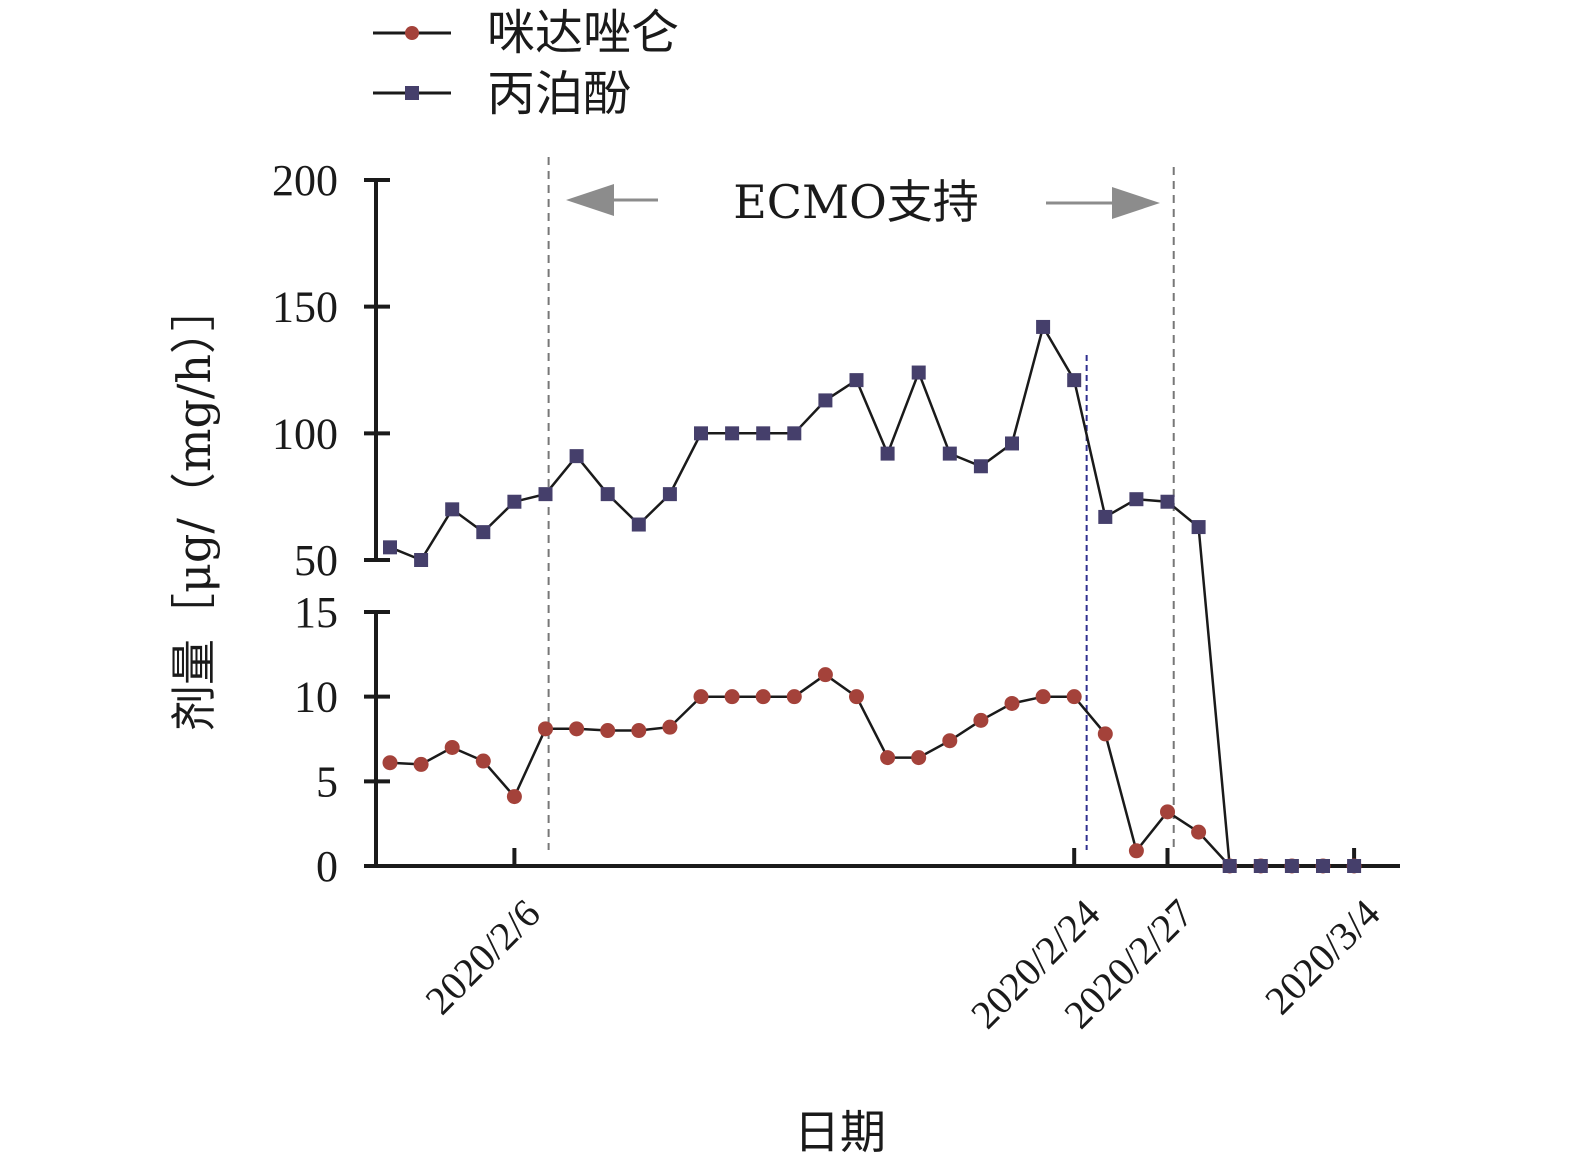 The height and width of the screenshot is (1169, 1575). I want to click on legend-item-propofol: 丙泊酚, so click(502, 94).